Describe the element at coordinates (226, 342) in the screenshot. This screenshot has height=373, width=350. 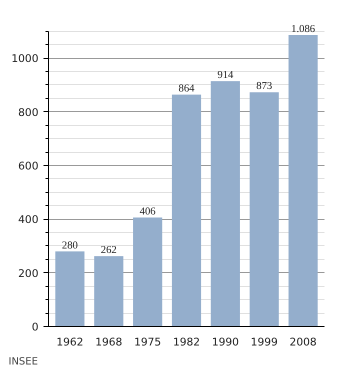
I see `x-tick-label: 1990` at that location.